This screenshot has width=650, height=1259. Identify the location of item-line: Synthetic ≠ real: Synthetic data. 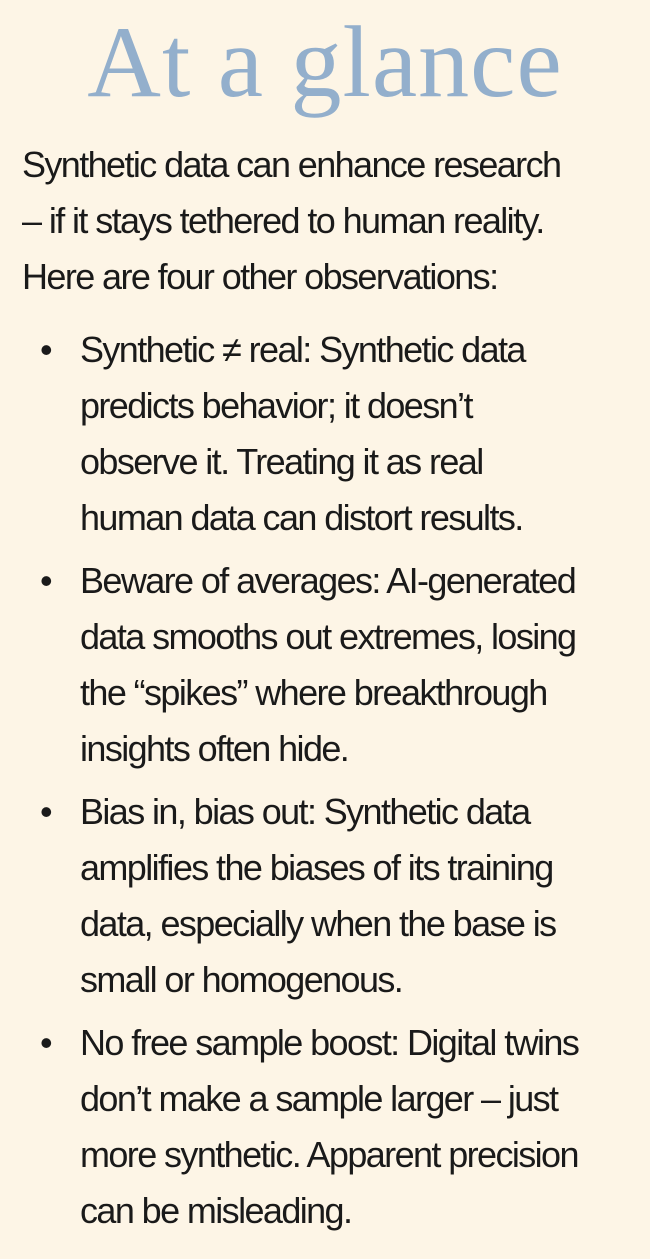
(303, 349).